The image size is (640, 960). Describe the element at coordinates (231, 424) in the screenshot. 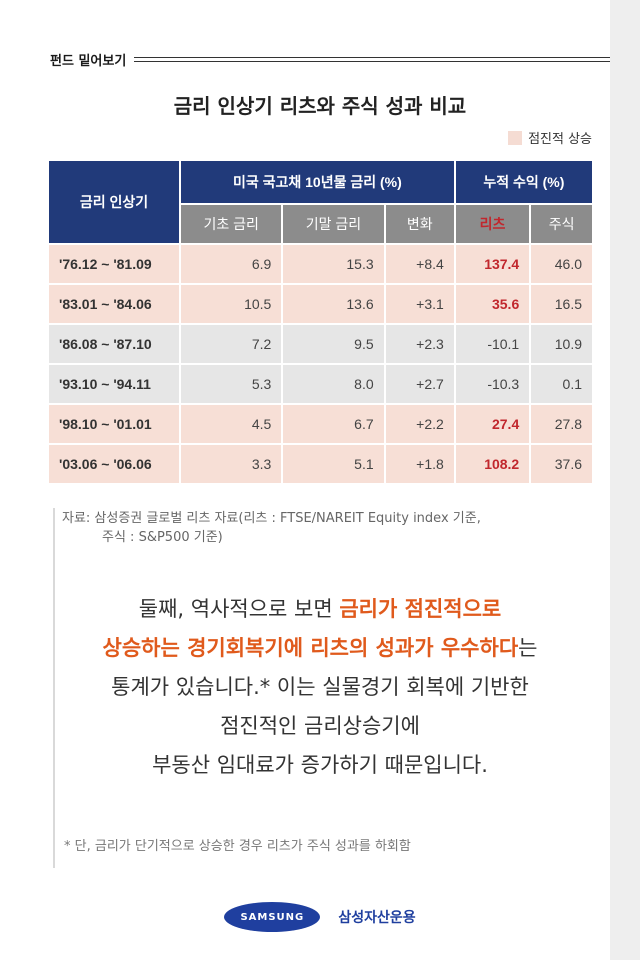

I see `base-cell: 4.5` at that location.